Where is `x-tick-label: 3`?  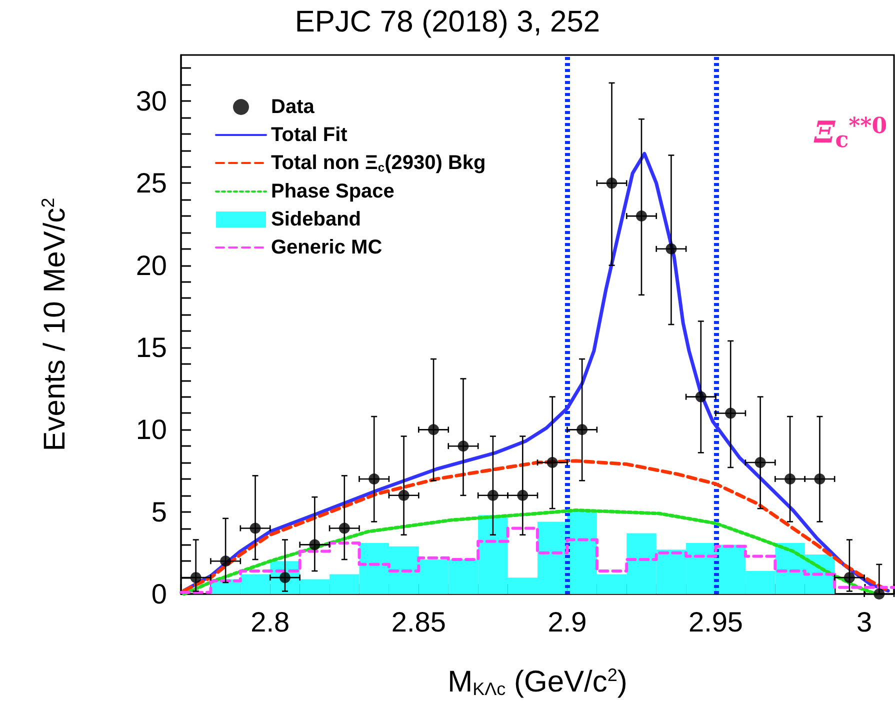 x-tick-label: 3 is located at coordinates (864, 622).